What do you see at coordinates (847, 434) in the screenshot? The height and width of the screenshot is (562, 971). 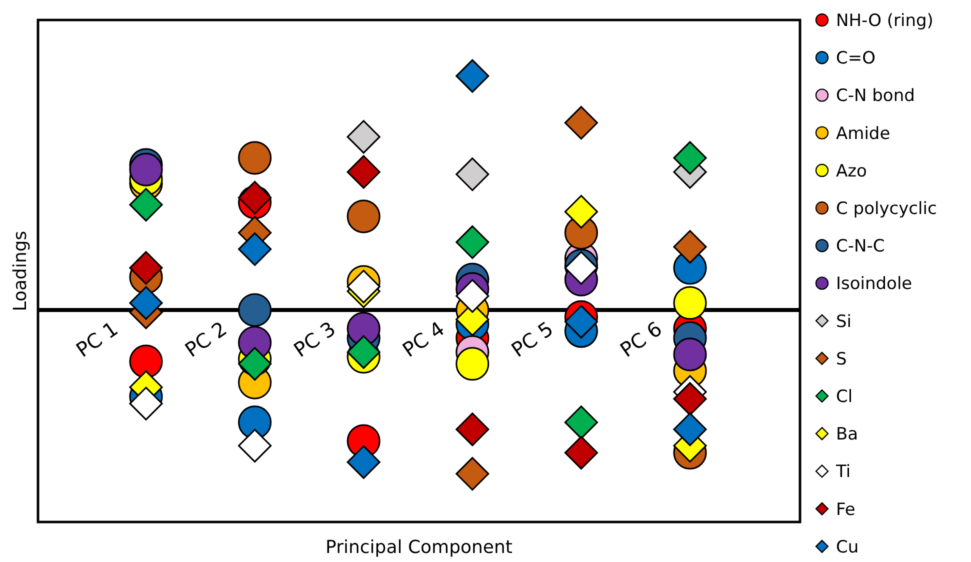 I see `legend-label: Ba` at bounding box center [847, 434].